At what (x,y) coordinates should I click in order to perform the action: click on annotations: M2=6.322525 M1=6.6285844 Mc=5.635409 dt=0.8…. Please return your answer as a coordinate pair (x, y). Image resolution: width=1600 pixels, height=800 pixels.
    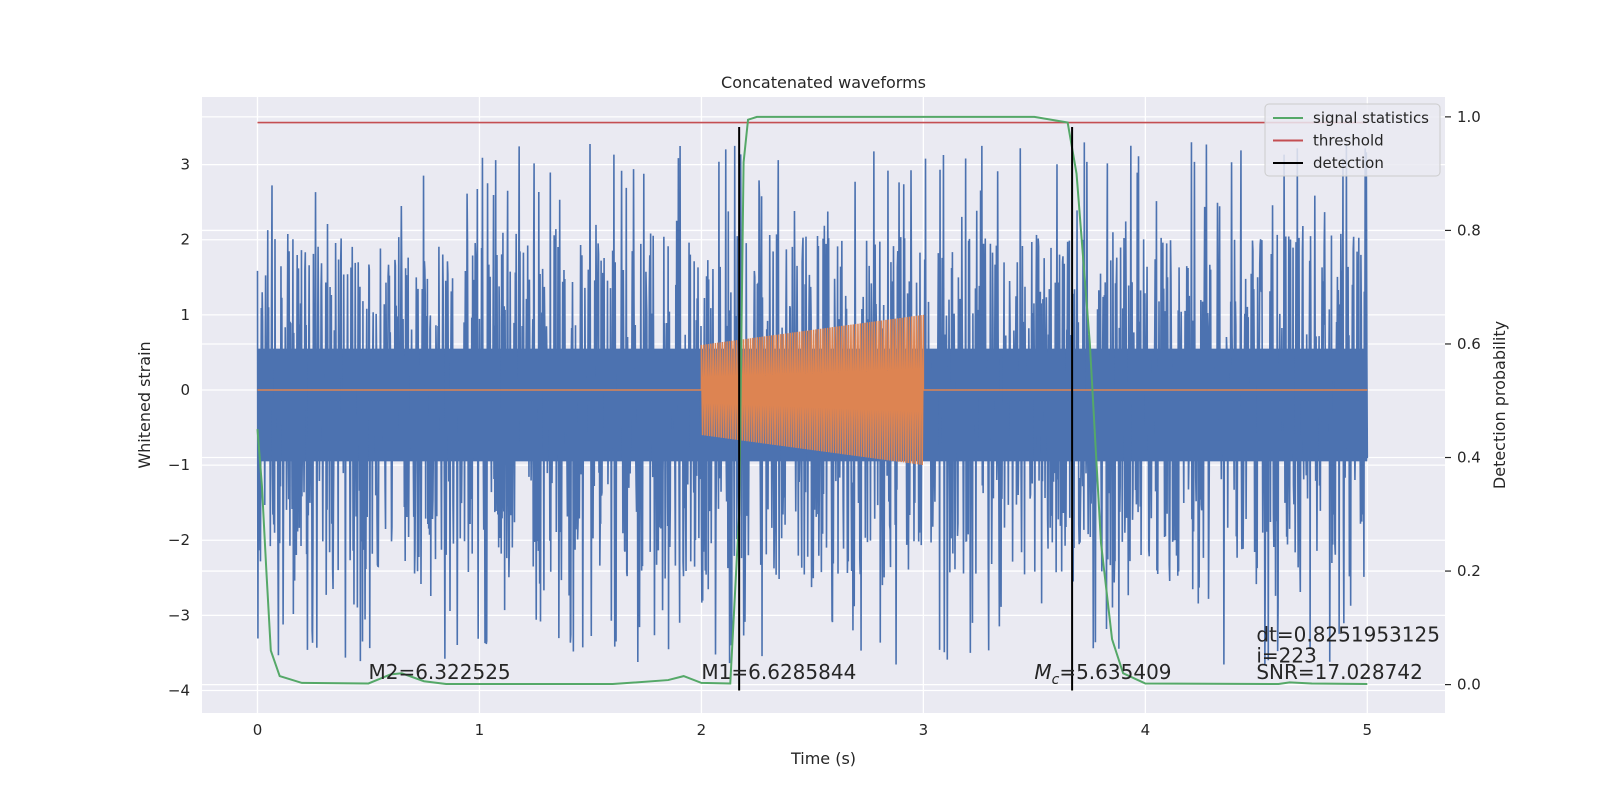
    Looking at the image, I should click on (903, 656).